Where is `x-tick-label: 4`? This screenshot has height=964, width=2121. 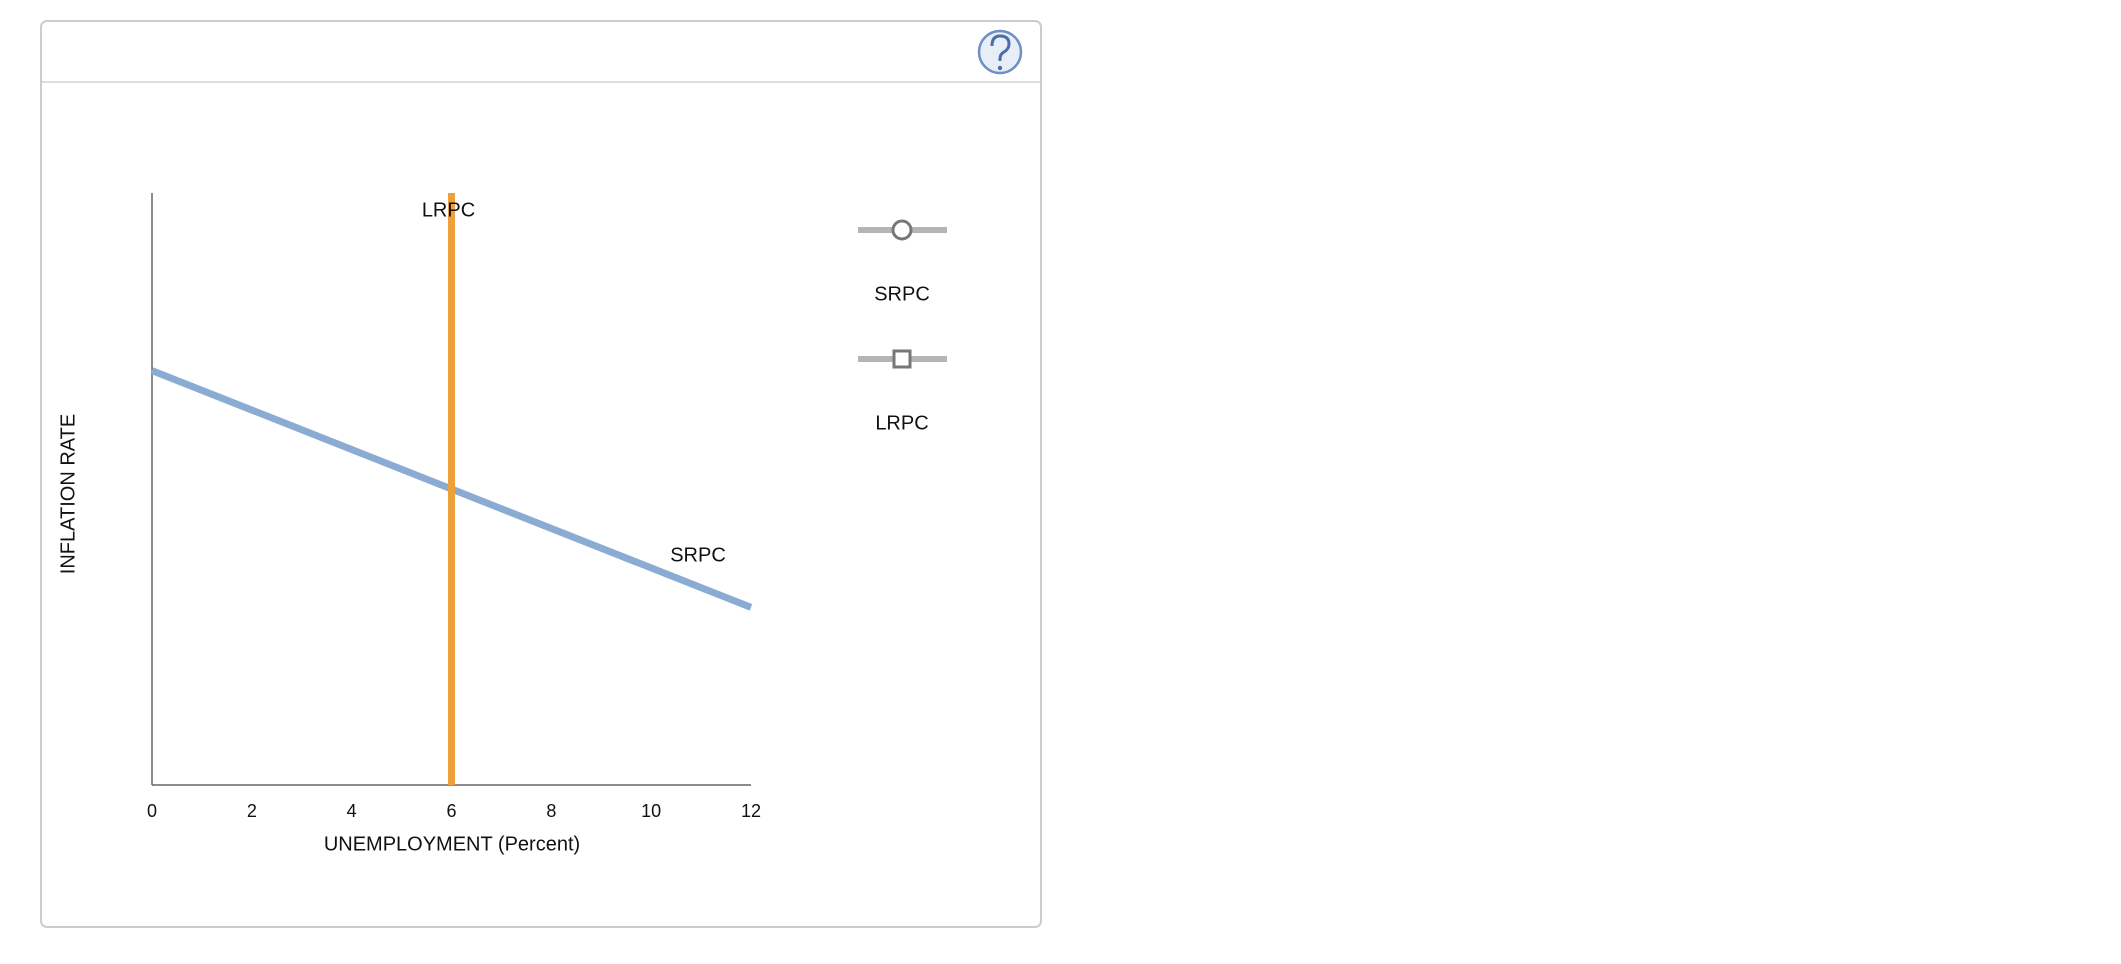 x-tick-label: 4 is located at coordinates (352, 811).